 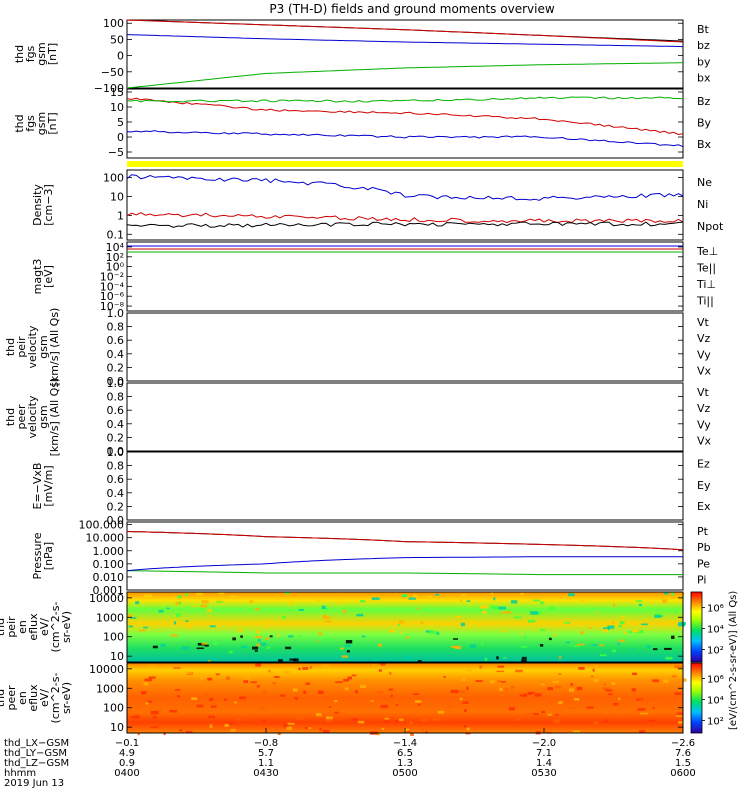 I want to click on legend-entry: Ex, so click(x=704, y=506).